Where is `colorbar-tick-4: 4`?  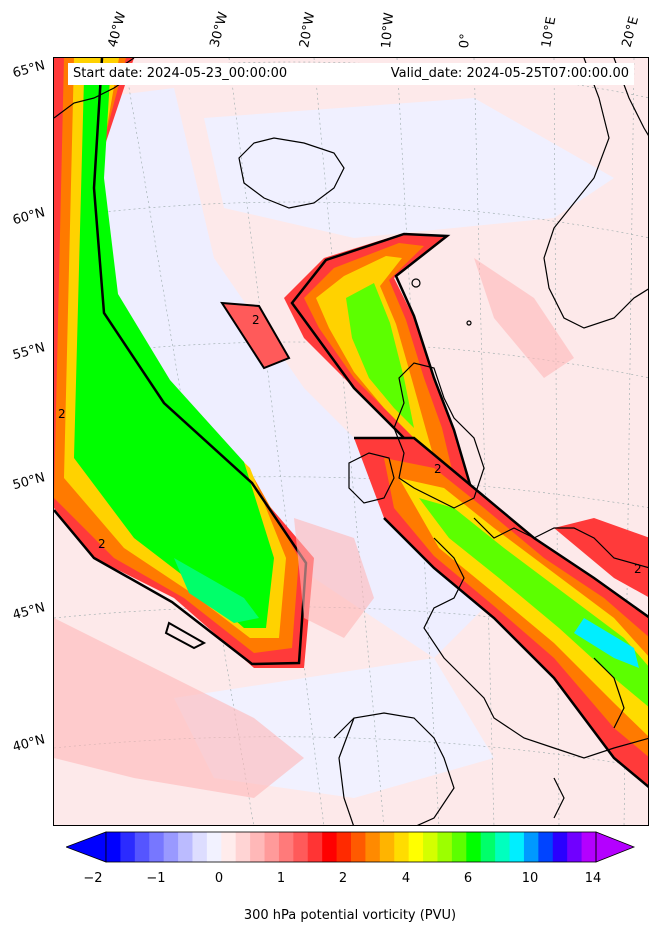 colorbar-tick-4: 4 is located at coordinates (406, 878).